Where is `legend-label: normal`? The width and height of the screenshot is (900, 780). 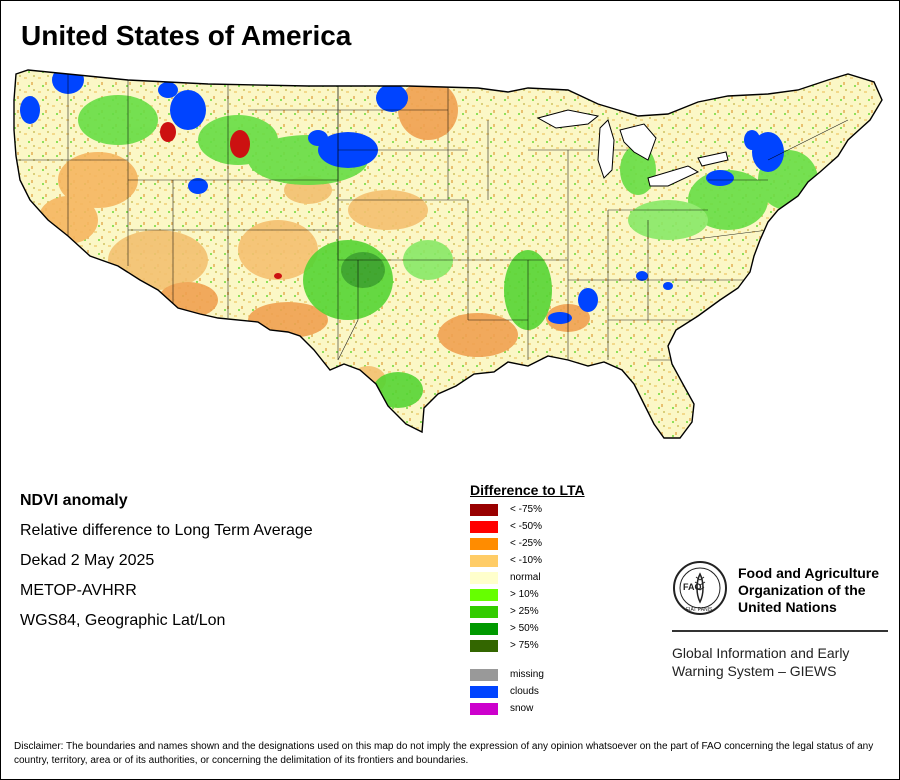 legend-label: normal is located at coordinates (525, 577).